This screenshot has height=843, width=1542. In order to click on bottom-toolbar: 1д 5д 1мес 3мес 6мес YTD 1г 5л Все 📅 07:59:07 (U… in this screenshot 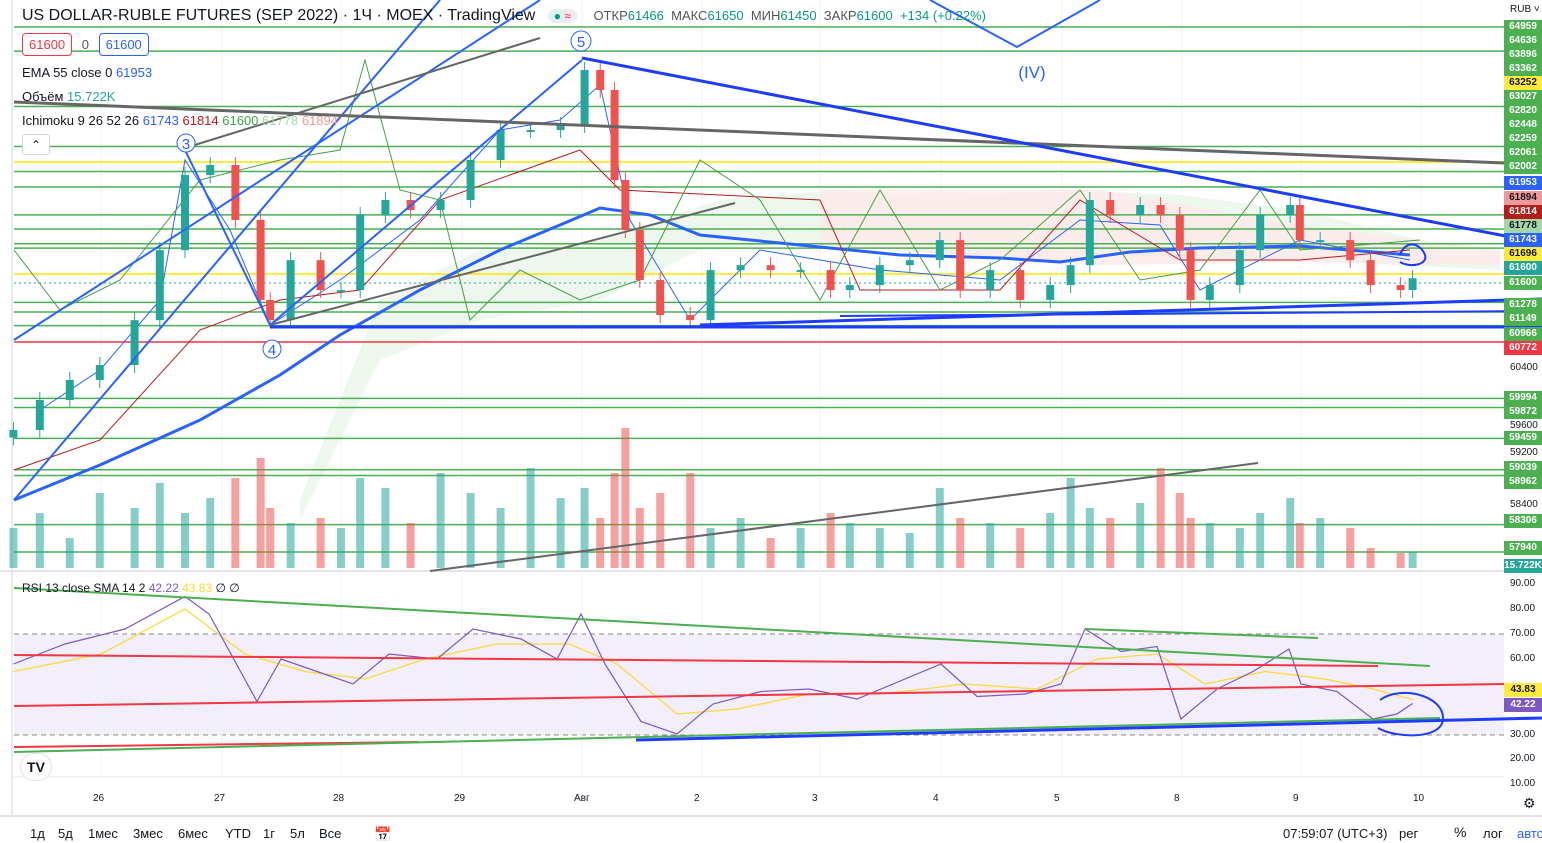, I will do `click(771, 828)`.